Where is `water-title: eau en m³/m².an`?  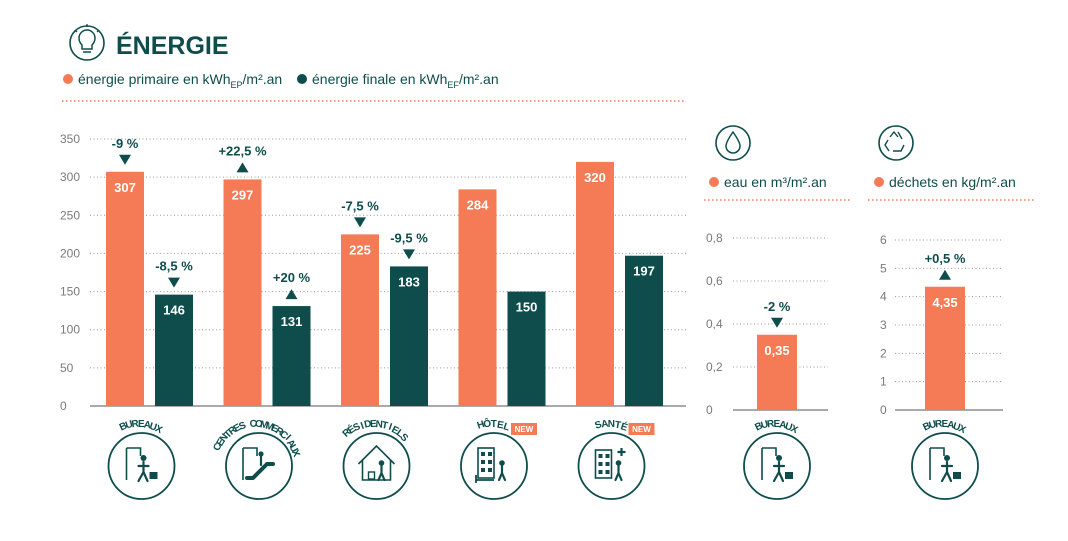 water-title: eau en m³/m².an is located at coordinates (775, 182).